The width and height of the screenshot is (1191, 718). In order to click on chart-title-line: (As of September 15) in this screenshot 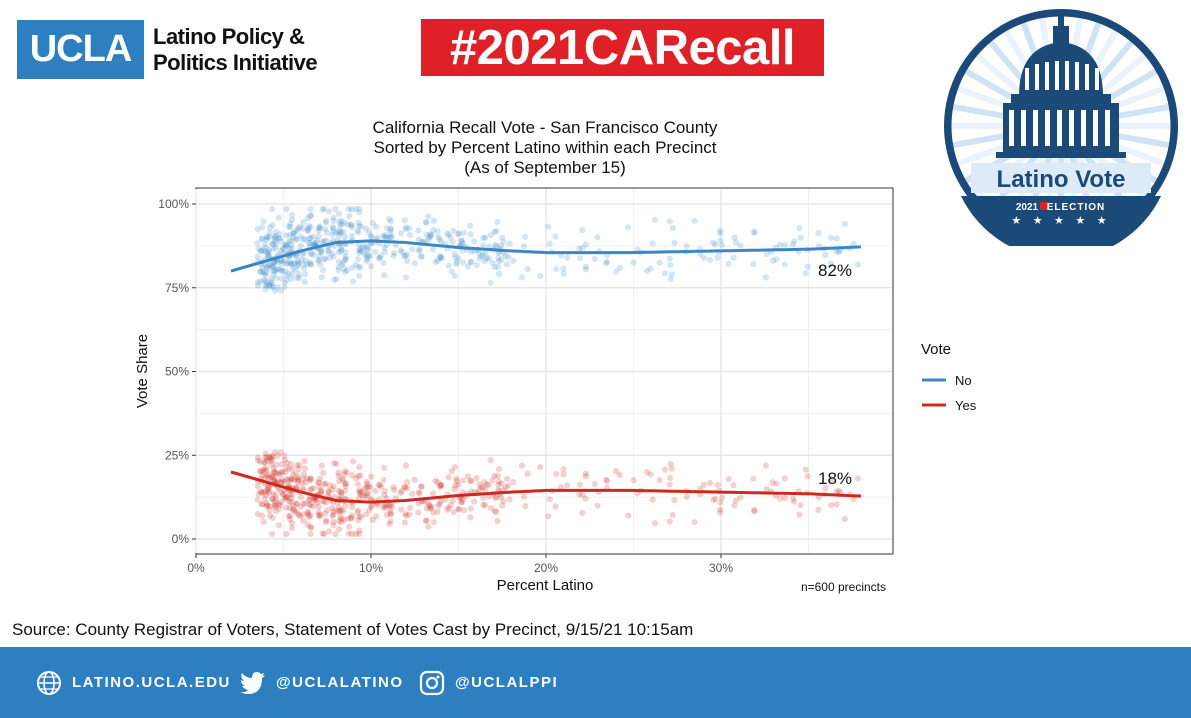, I will do `click(545, 167)`.